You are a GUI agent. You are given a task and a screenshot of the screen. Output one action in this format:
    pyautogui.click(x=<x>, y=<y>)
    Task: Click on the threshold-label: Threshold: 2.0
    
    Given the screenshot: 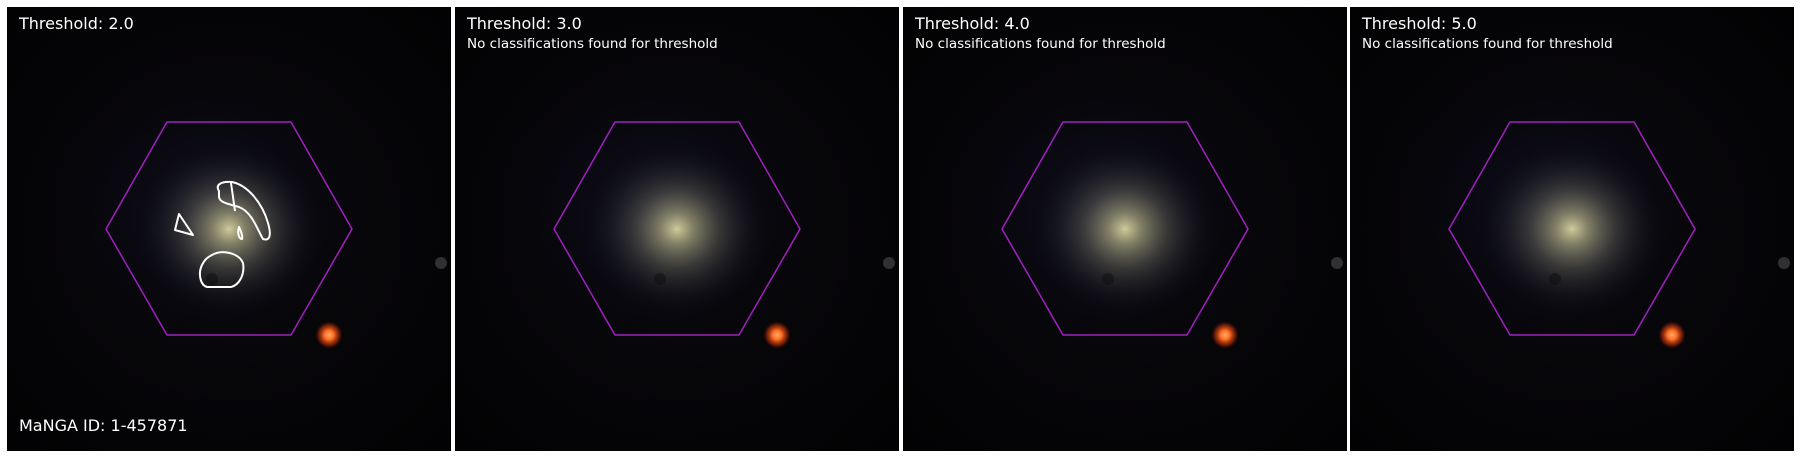 What is the action you would take?
    pyautogui.click(x=76, y=23)
    